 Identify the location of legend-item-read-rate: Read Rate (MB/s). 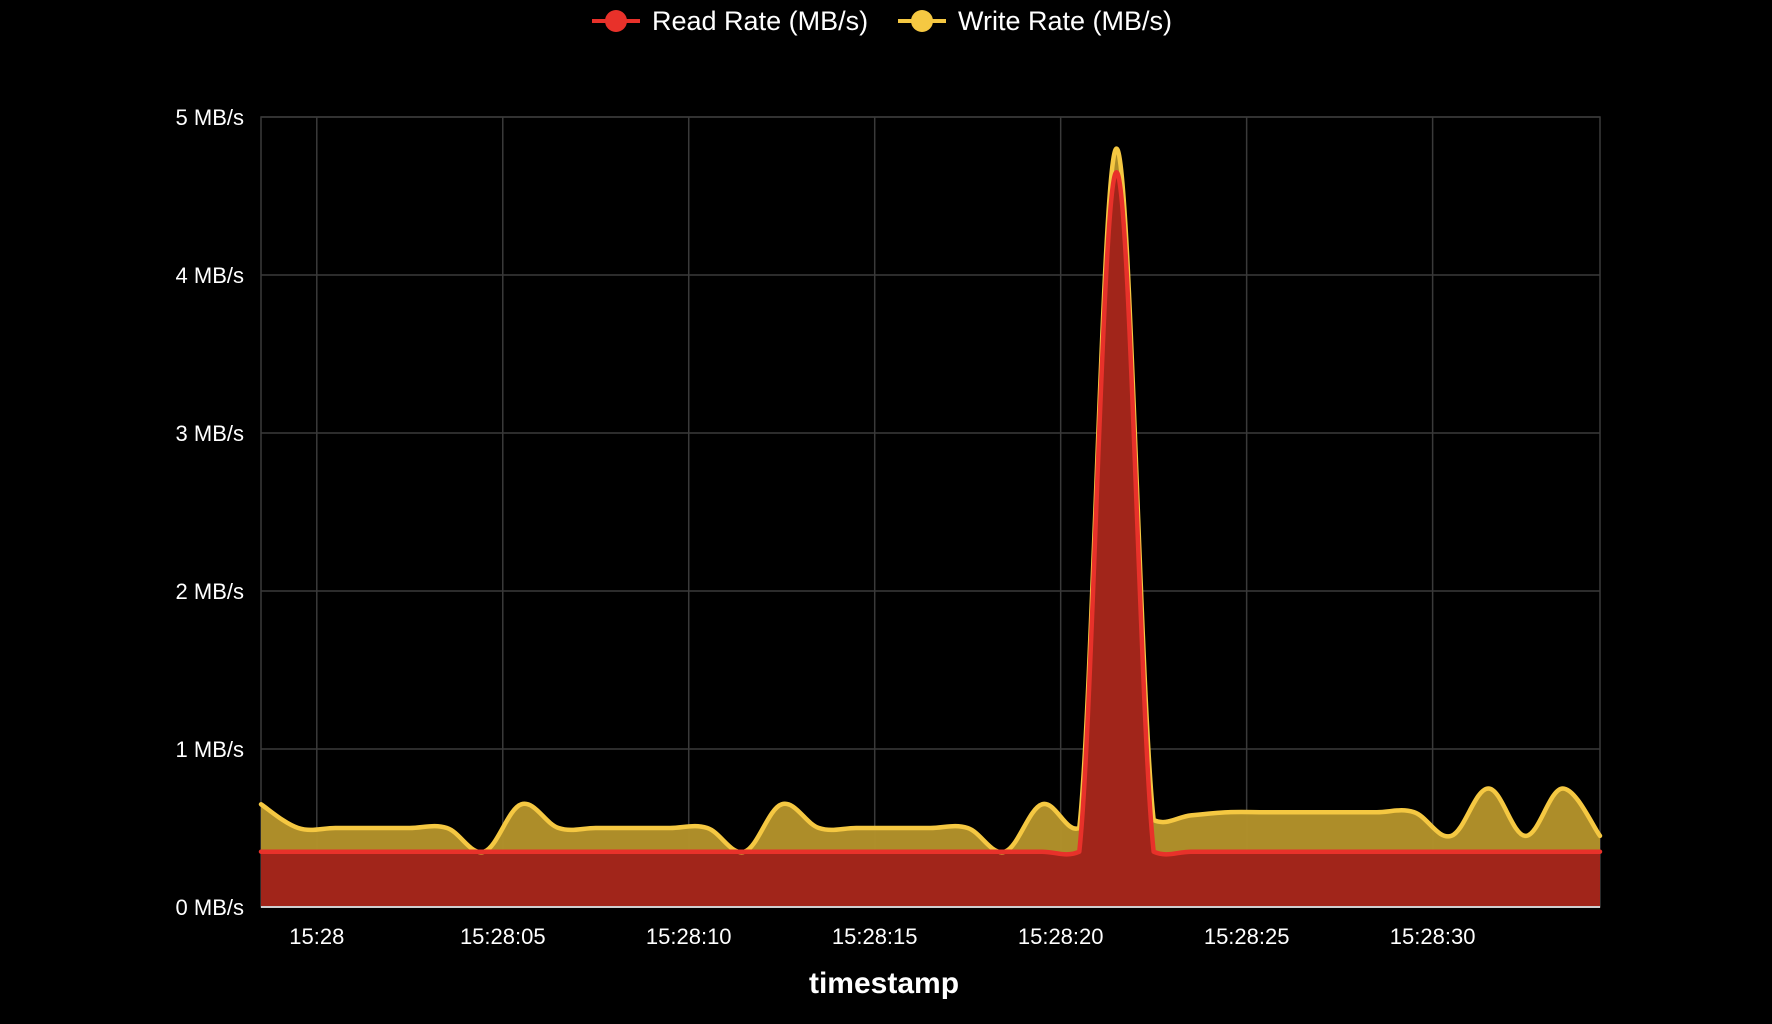
(730, 21).